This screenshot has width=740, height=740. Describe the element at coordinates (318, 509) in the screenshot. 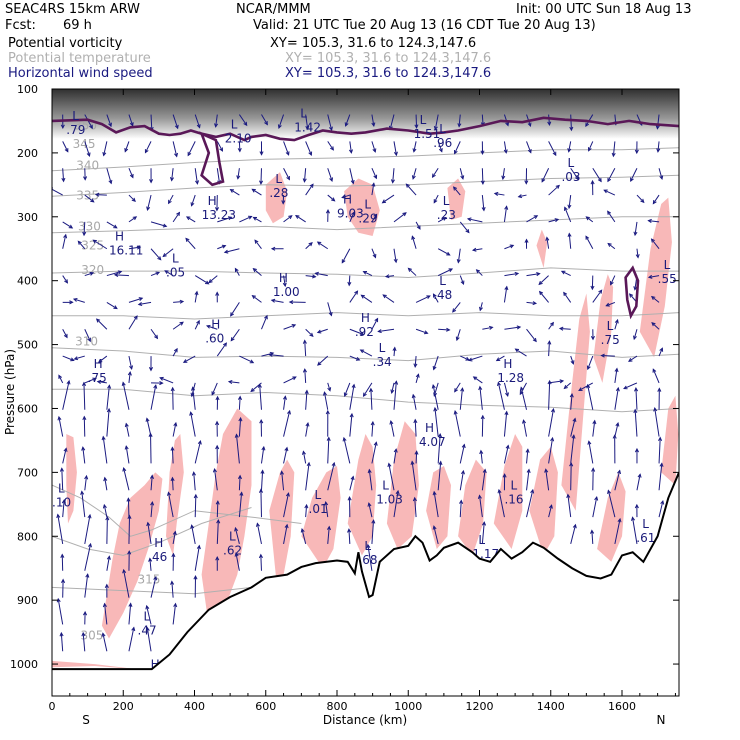

I see `extremum-value-24: .01` at that location.